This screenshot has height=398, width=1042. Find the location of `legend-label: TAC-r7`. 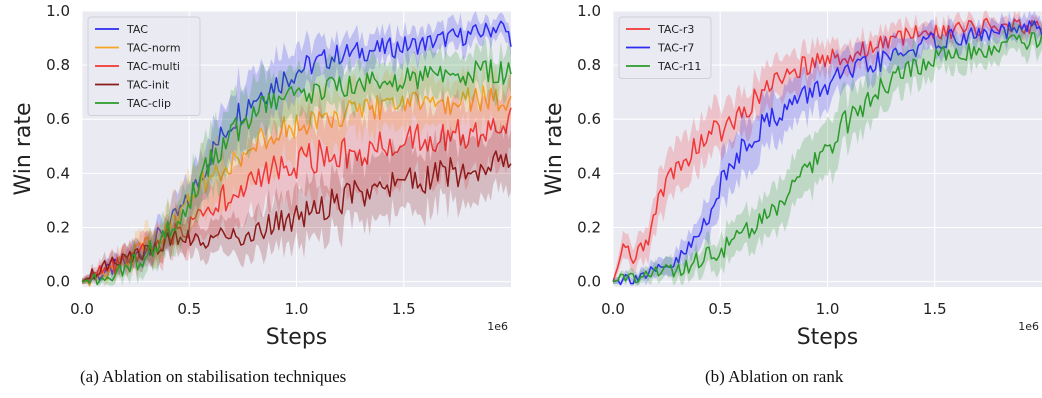

legend-label: TAC-r7 is located at coordinates (675, 48).